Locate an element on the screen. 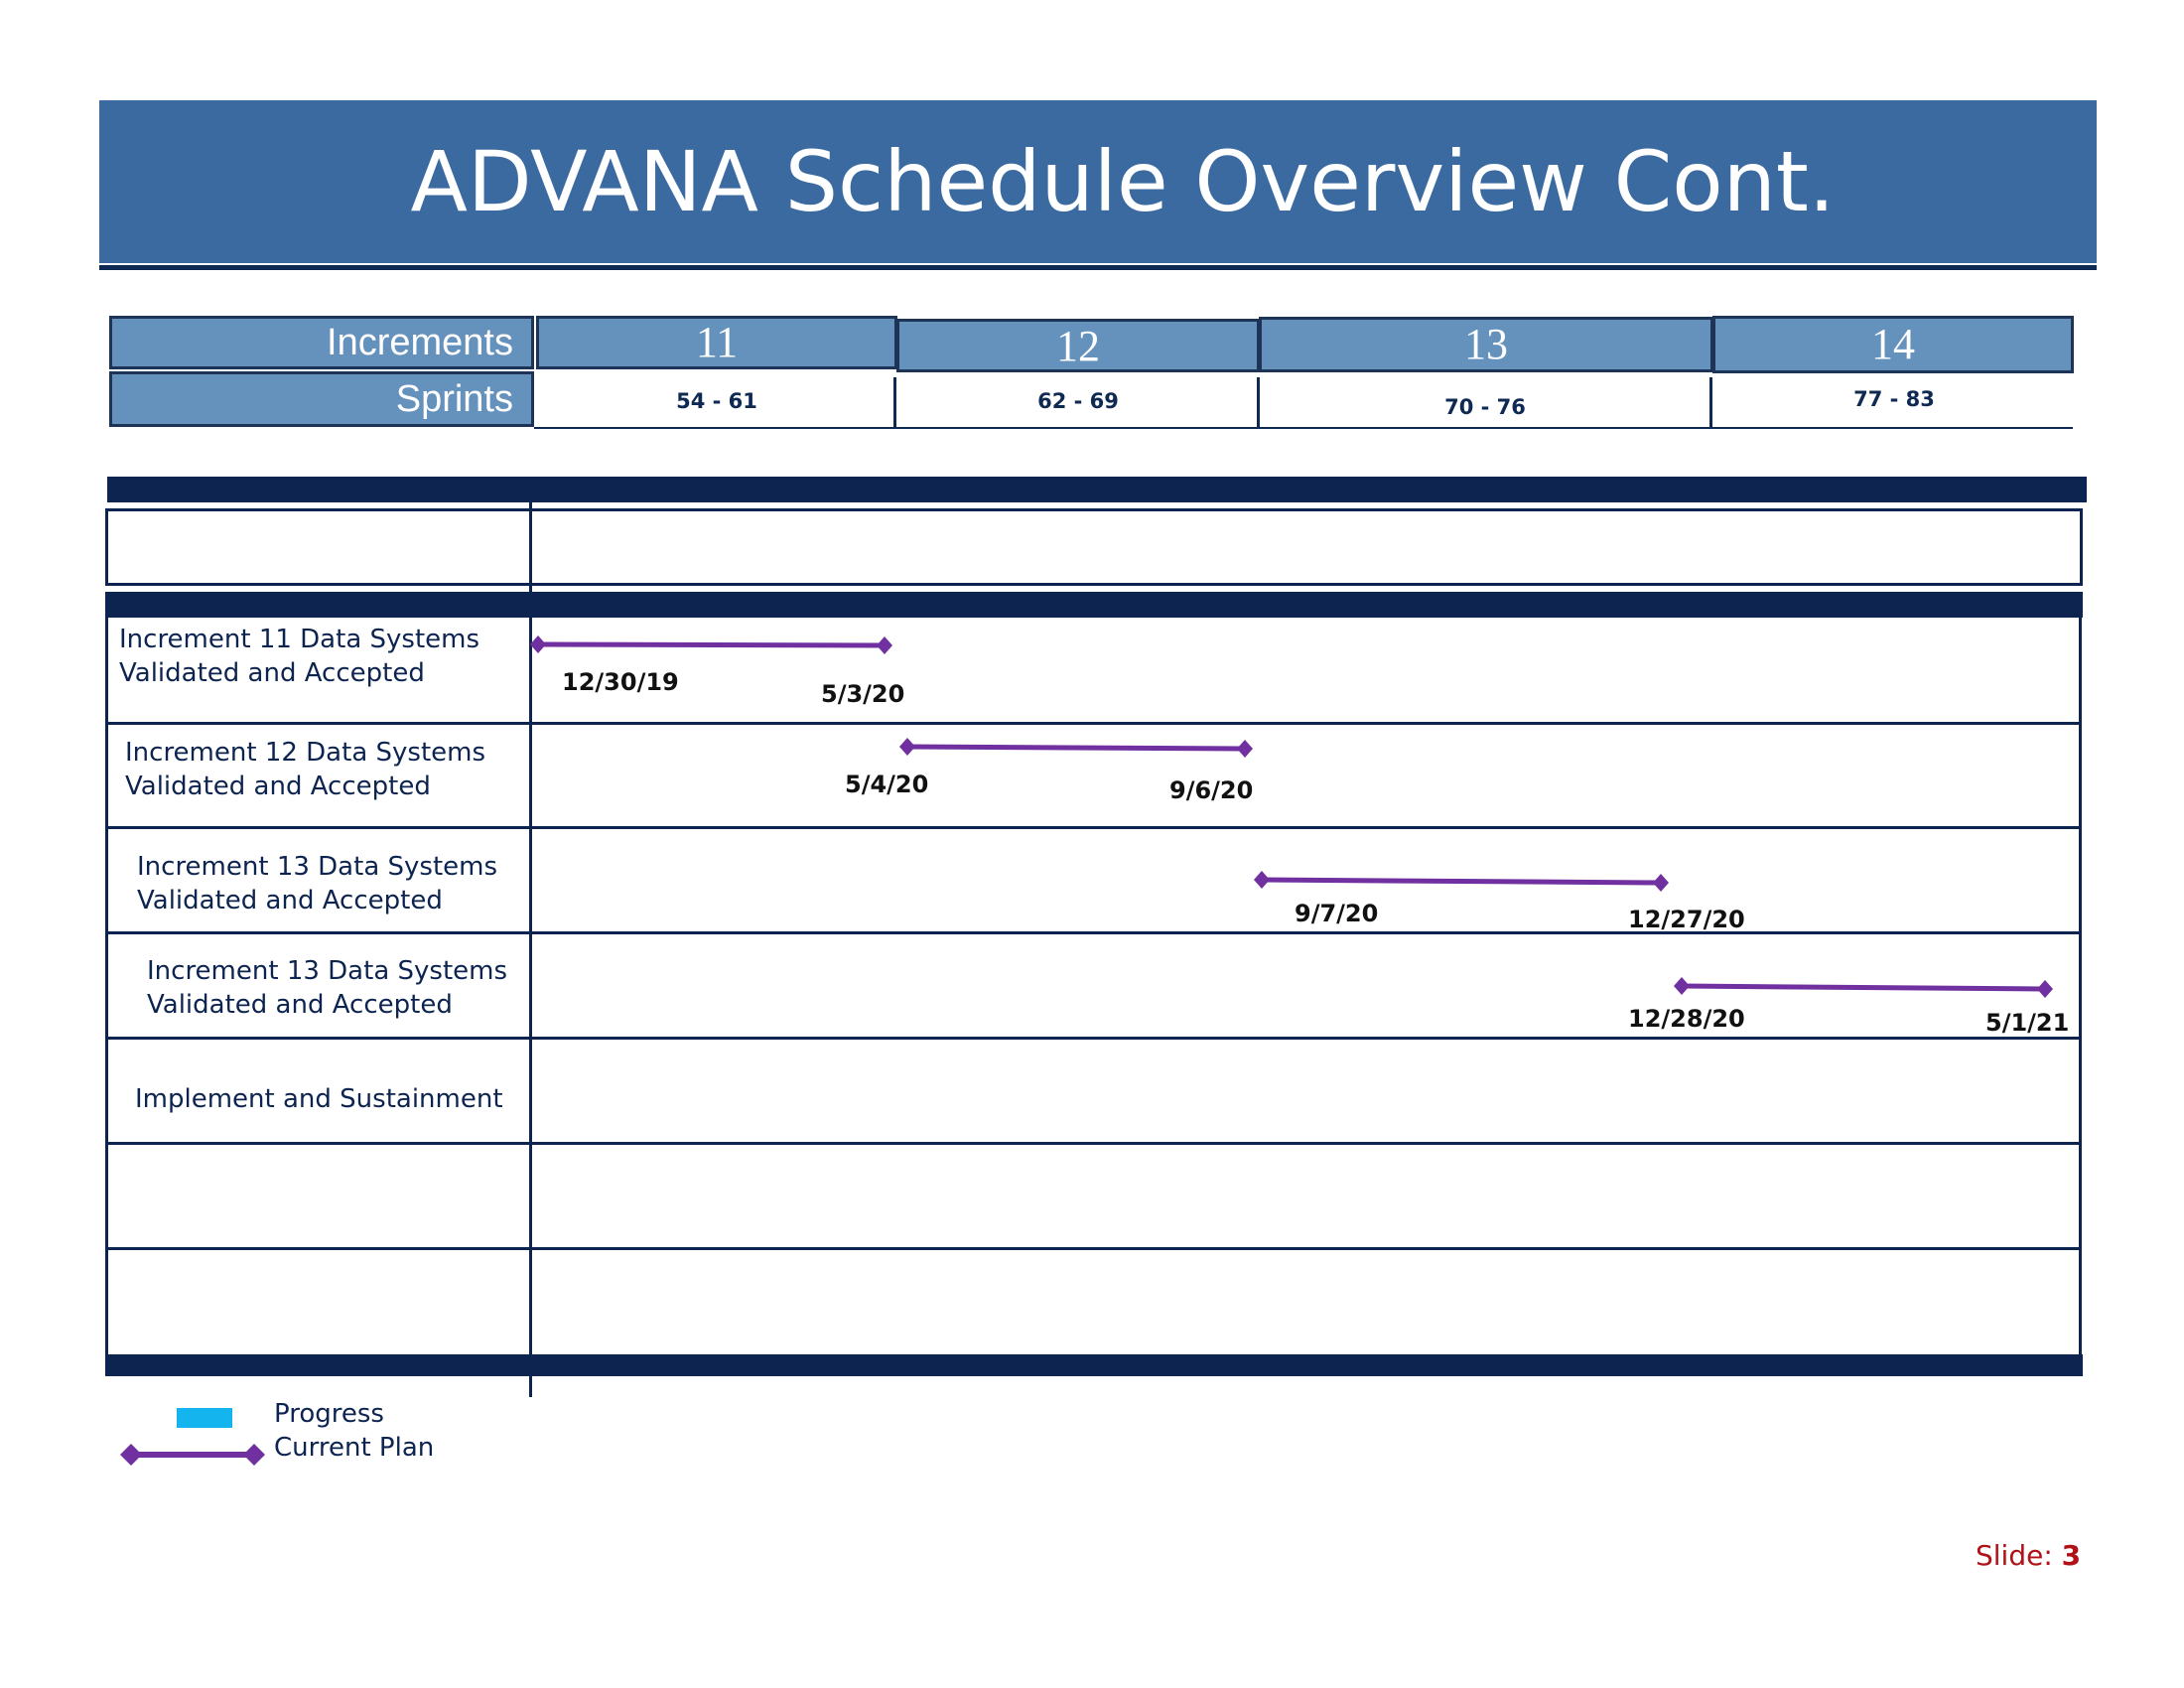 The width and height of the screenshot is (2184, 1688). sprint-range-12: 62 - 69 is located at coordinates (1078, 401).